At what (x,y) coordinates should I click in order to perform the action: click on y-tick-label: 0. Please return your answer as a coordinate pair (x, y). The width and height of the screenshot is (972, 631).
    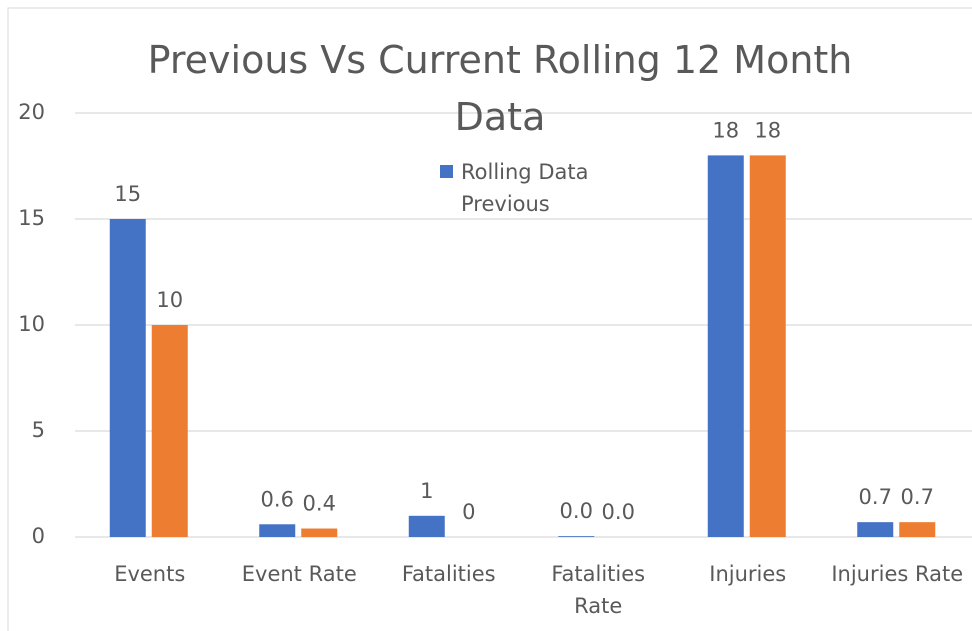
    Looking at the image, I should click on (38, 536).